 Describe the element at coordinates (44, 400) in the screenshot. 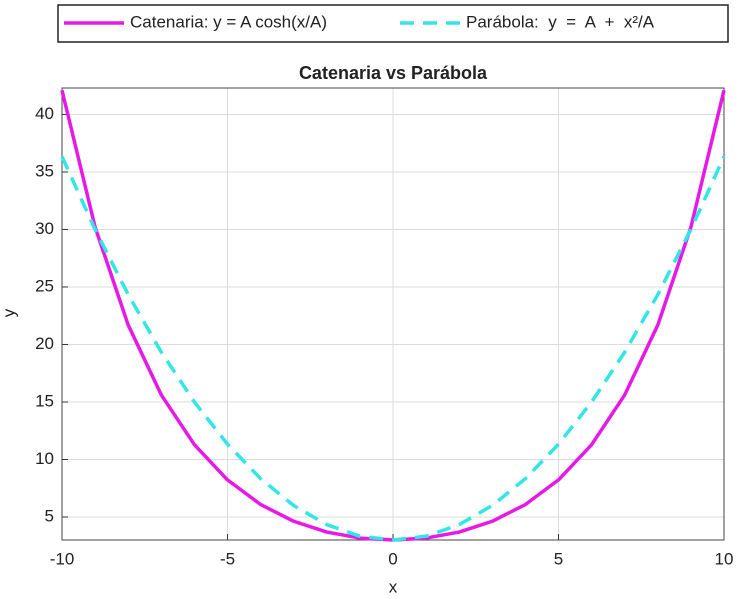

I see `y-tick-label: 15` at that location.